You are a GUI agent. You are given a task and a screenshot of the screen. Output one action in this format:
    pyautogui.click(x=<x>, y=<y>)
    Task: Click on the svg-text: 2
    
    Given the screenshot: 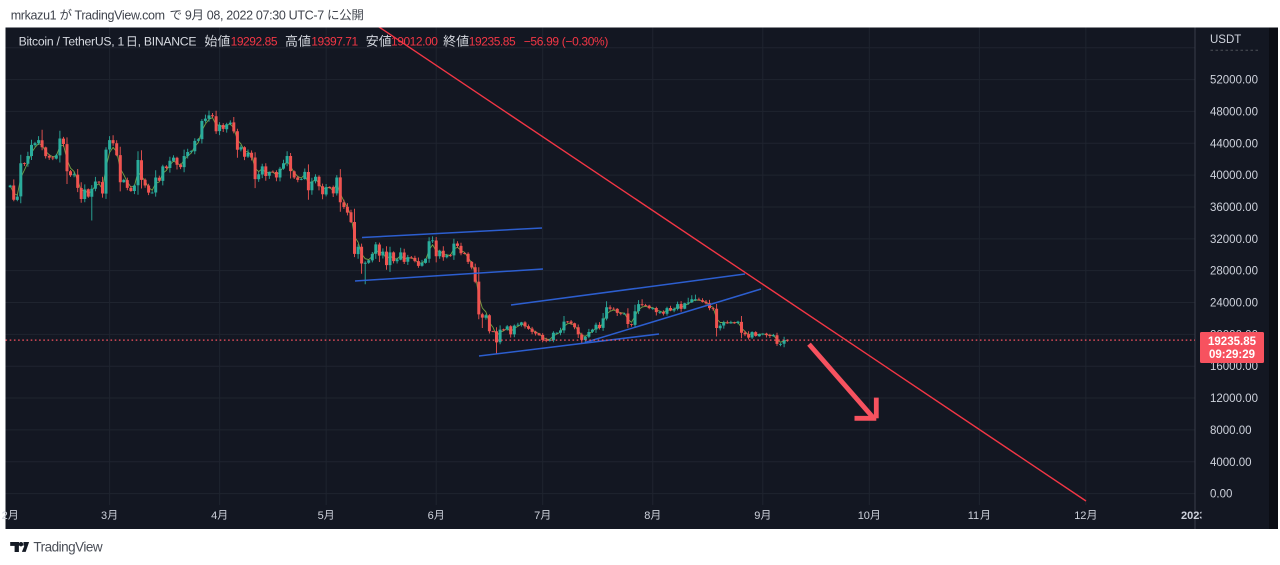 What is the action you would take?
    pyautogui.click(x=5, y=516)
    